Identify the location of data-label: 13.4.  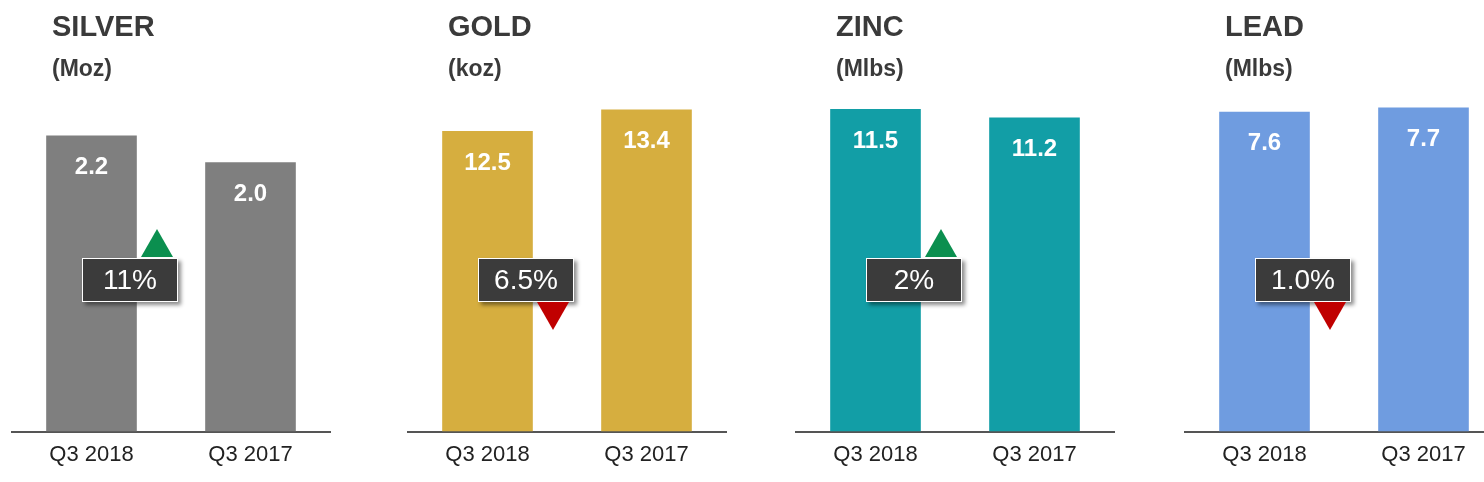
(647, 140).